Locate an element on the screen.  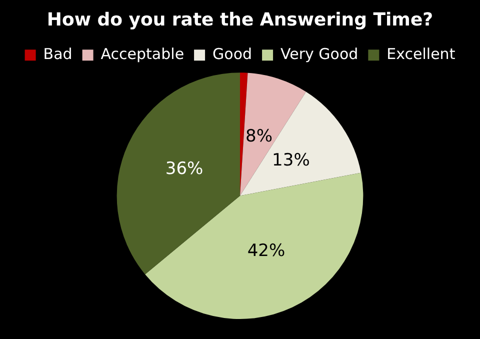
data-label: 8% is located at coordinates (259, 136).